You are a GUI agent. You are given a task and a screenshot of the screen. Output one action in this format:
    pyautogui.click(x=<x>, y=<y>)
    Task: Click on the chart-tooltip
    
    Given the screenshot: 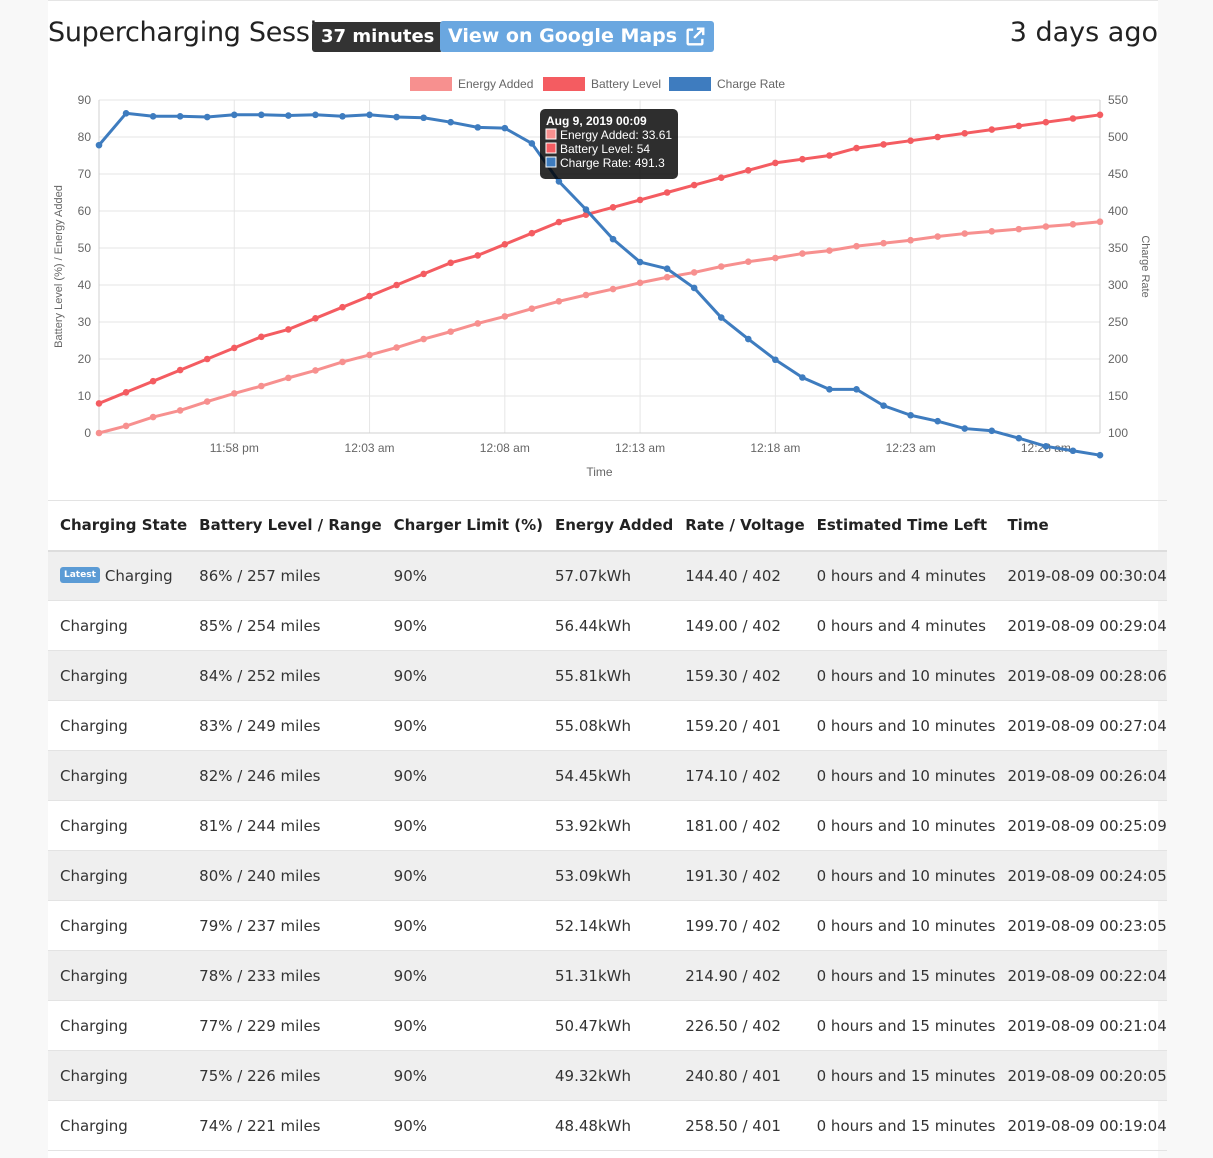 What is the action you would take?
    pyautogui.click(x=609, y=144)
    